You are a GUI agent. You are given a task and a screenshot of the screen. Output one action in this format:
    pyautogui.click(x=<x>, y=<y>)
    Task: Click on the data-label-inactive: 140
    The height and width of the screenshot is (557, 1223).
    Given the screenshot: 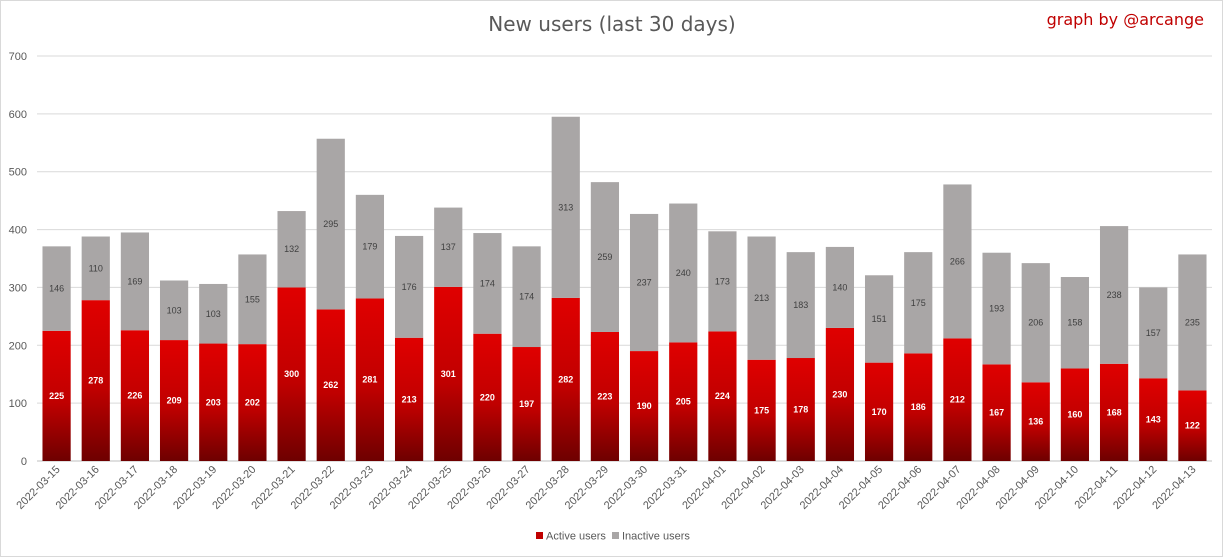 What is the action you would take?
    pyautogui.click(x=839, y=287)
    